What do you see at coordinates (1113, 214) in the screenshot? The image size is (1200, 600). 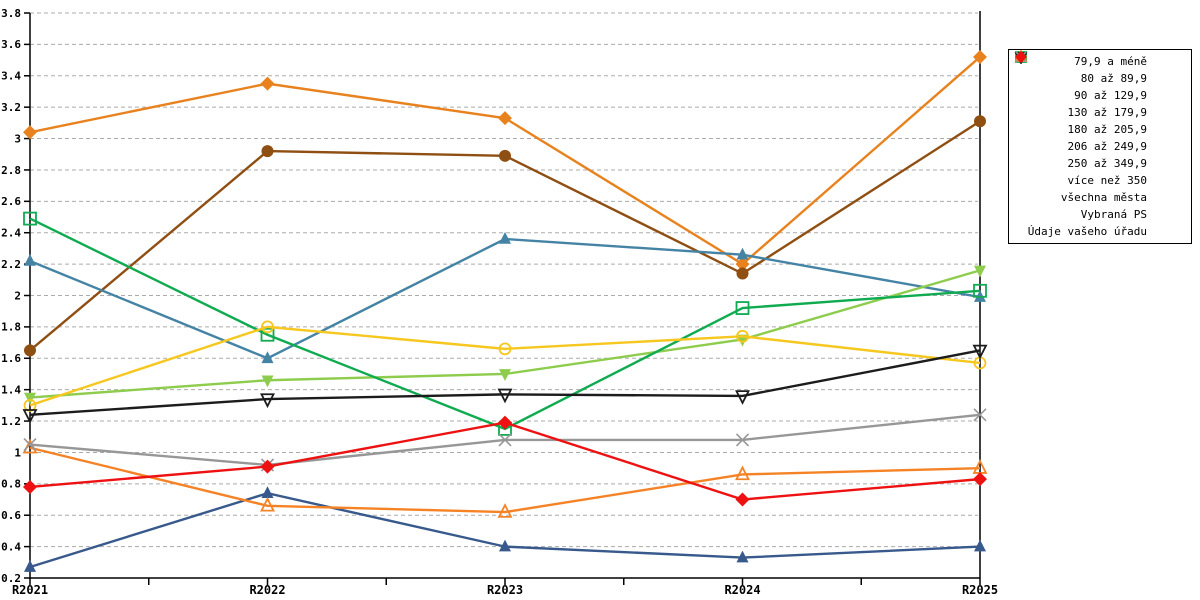 I see `legend-label: Vybraná PS` at bounding box center [1113, 214].